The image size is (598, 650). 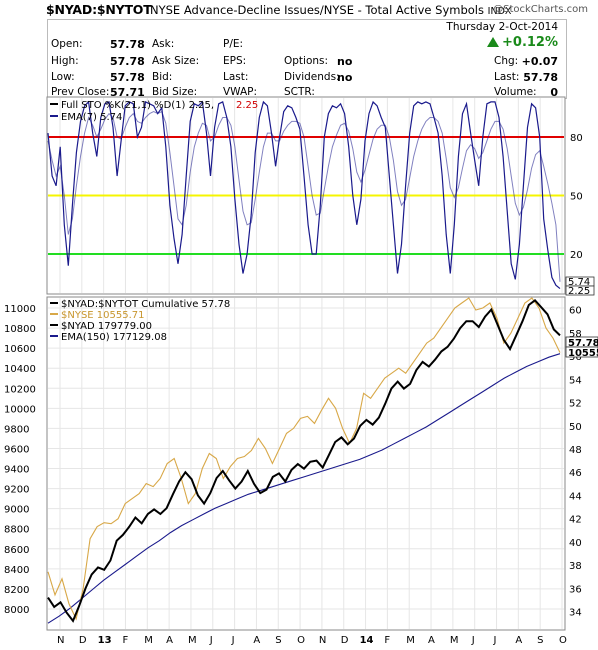 I want to click on chg-value: +0.07, so click(x=539, y=61).